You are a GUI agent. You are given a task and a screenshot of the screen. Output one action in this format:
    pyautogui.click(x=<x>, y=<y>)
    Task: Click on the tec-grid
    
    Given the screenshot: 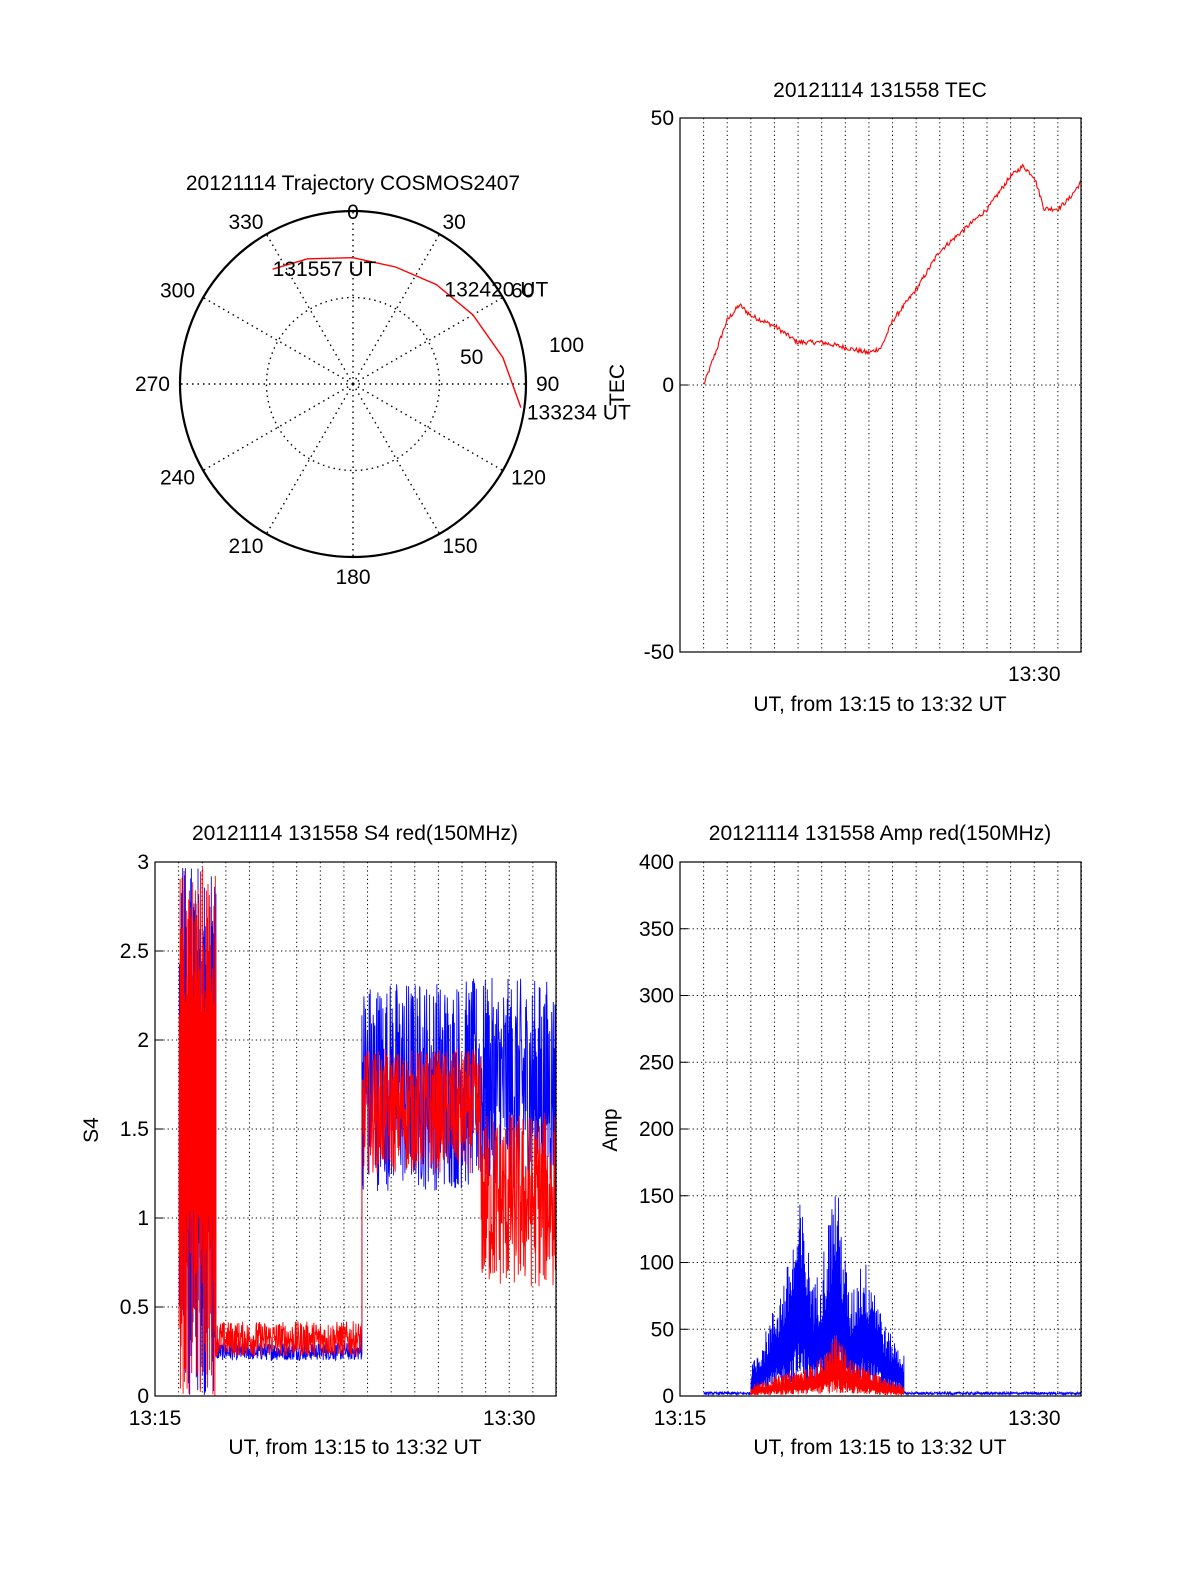 What is the action you would take?
    pyautogui.click(x=881, y=385)
    